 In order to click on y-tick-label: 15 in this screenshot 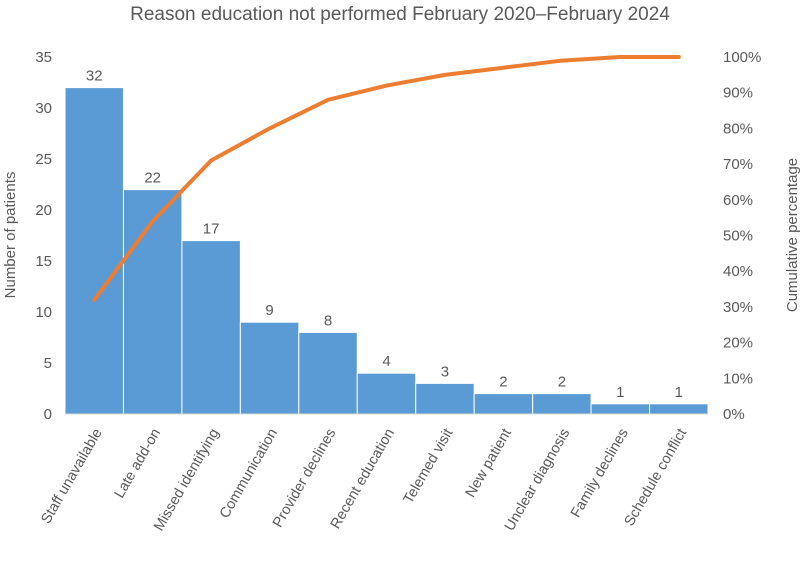, I will do `click(43, 261)`.